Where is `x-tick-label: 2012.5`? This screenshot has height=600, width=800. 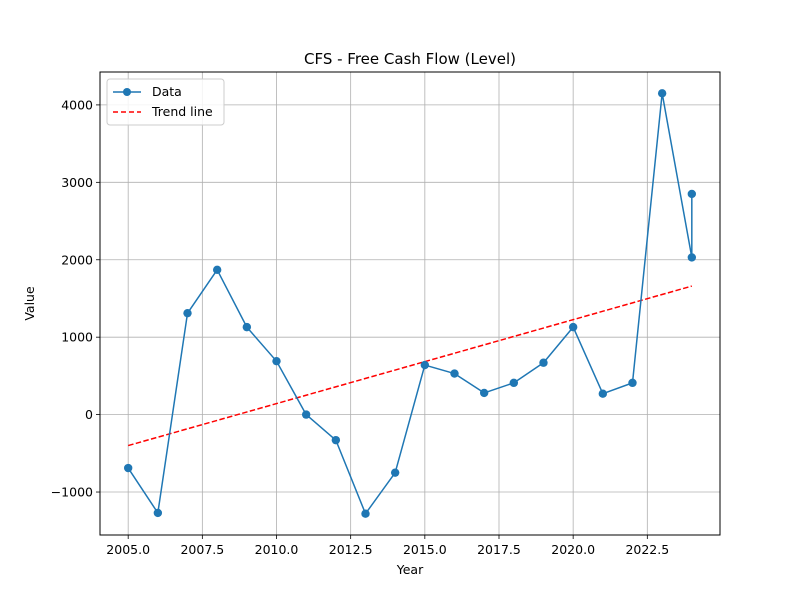
x-tick-label: 2012.5 is located at coordinates (351, 549).